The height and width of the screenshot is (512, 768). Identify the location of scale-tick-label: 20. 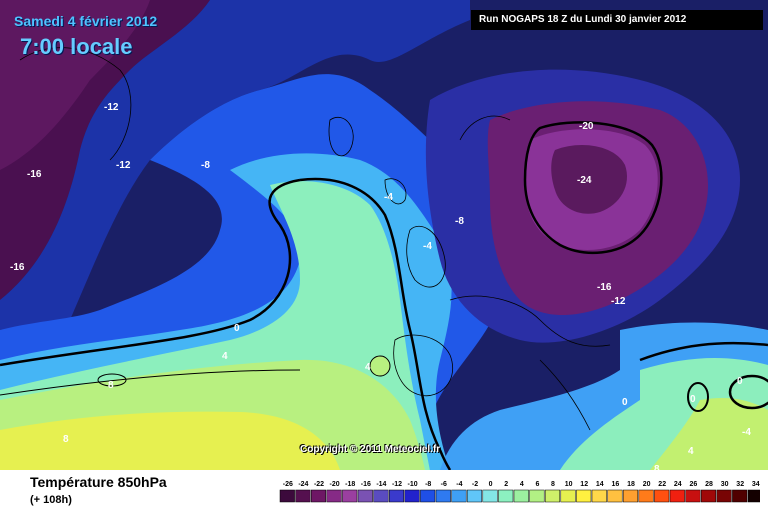
(647, 484).